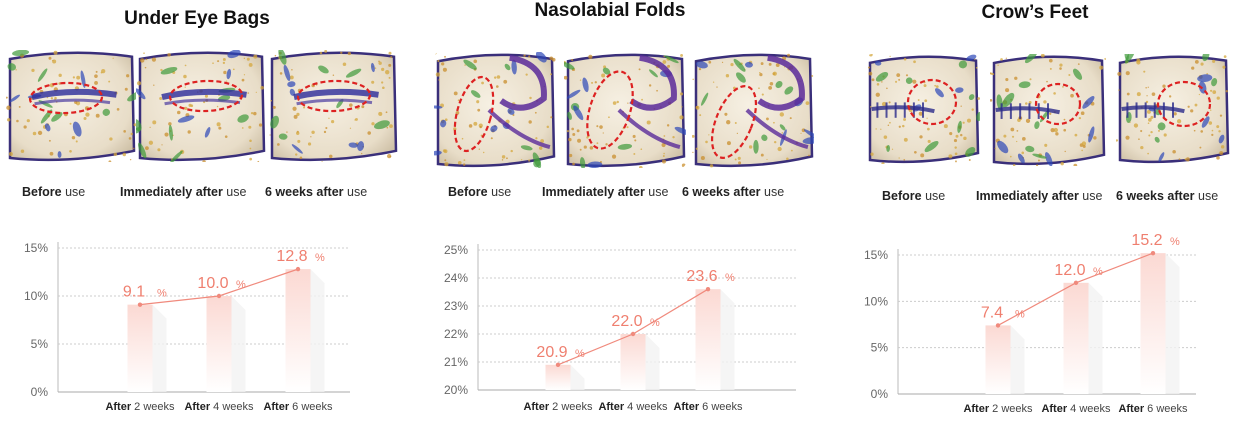 The image size is (1234, 425). What do you see at coordinates (197, 18) in the screenshot?
I see `panel-title: Under Eye Bags` at bounding box center [197, 18].